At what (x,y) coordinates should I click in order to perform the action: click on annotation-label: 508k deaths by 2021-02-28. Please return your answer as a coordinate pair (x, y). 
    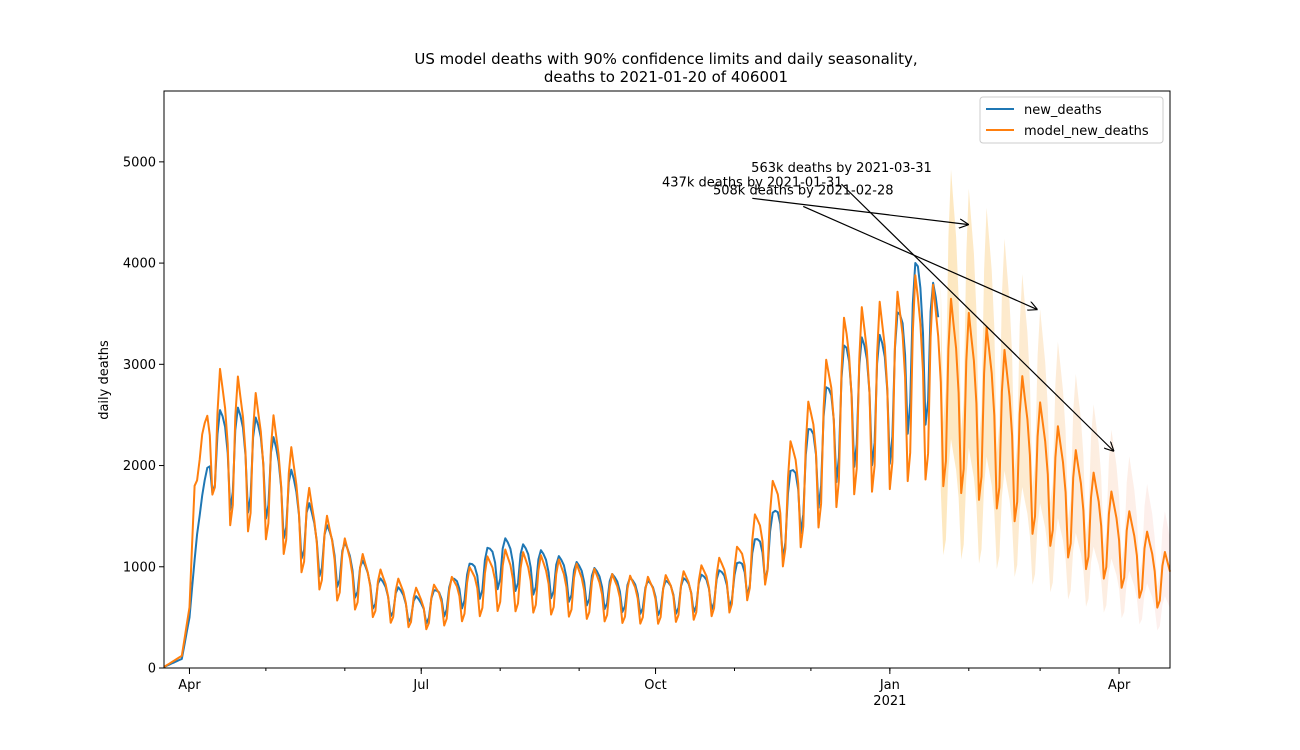
    Looking at the image, I should click on (803, 190).